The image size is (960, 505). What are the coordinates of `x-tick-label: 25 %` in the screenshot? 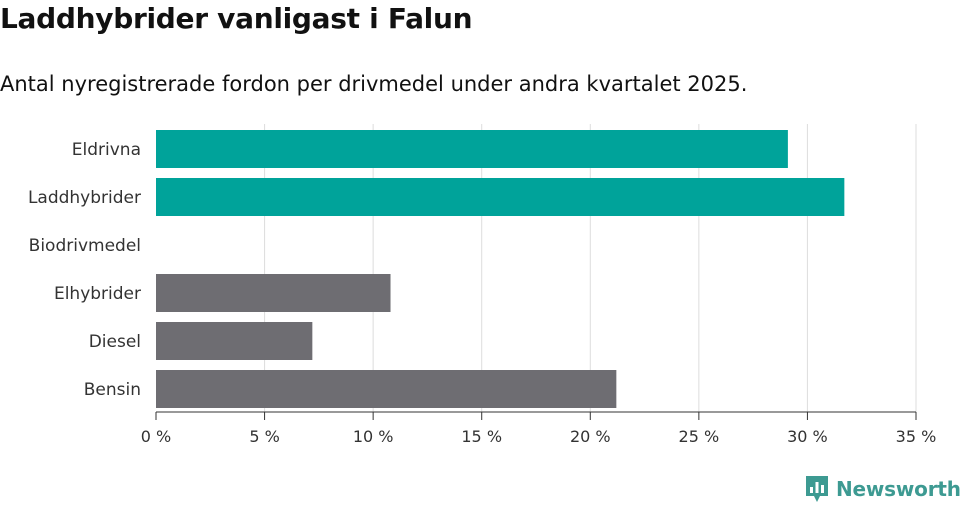 It's located at (699, 436).